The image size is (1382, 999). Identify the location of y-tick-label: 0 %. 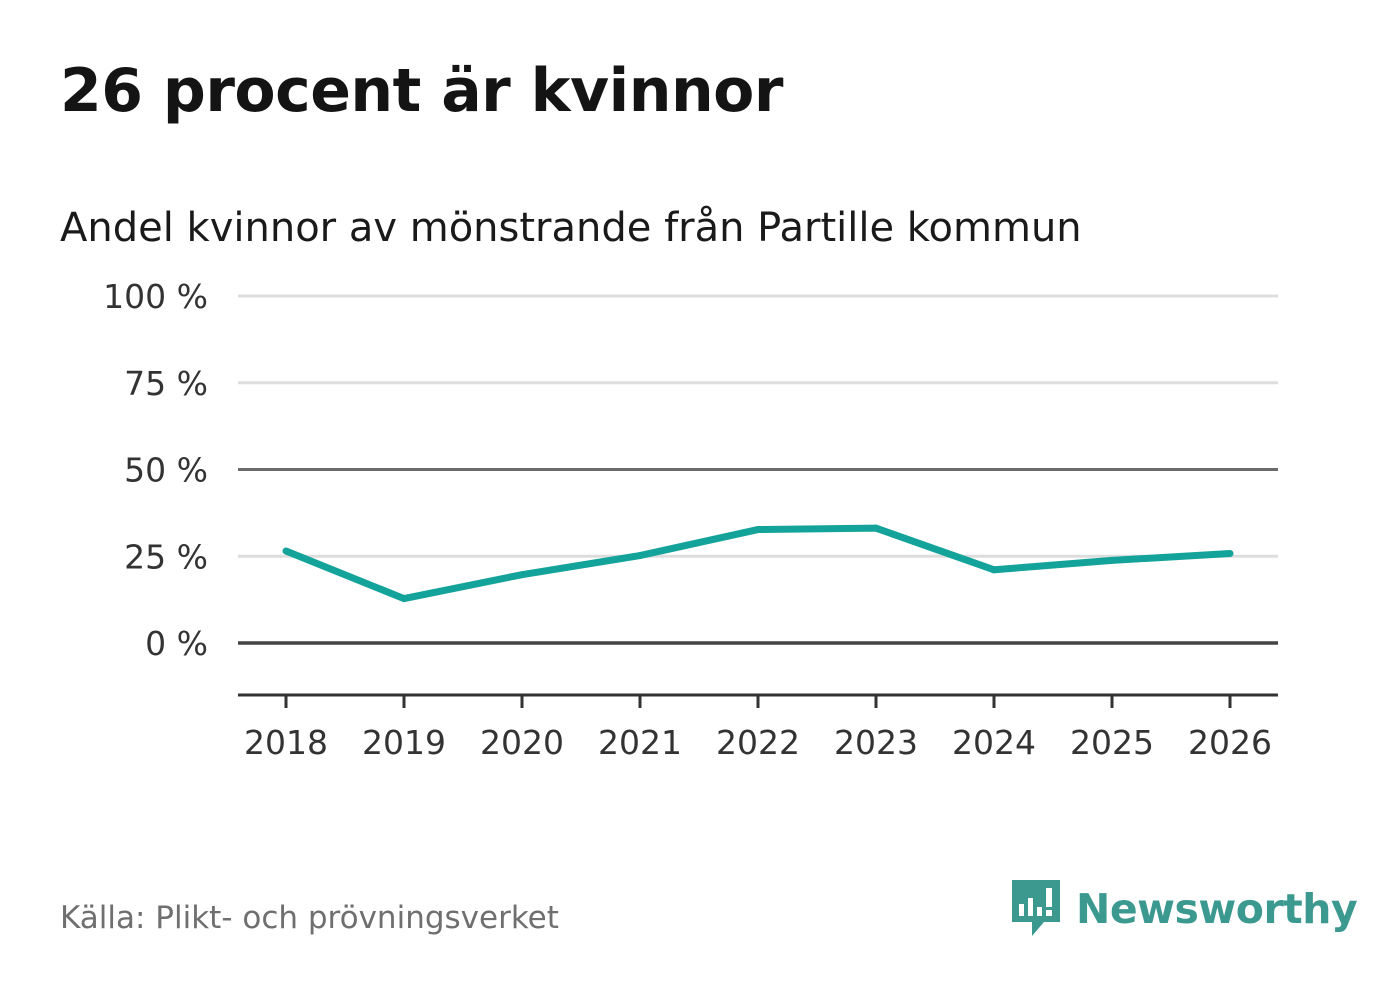
(176, 643).